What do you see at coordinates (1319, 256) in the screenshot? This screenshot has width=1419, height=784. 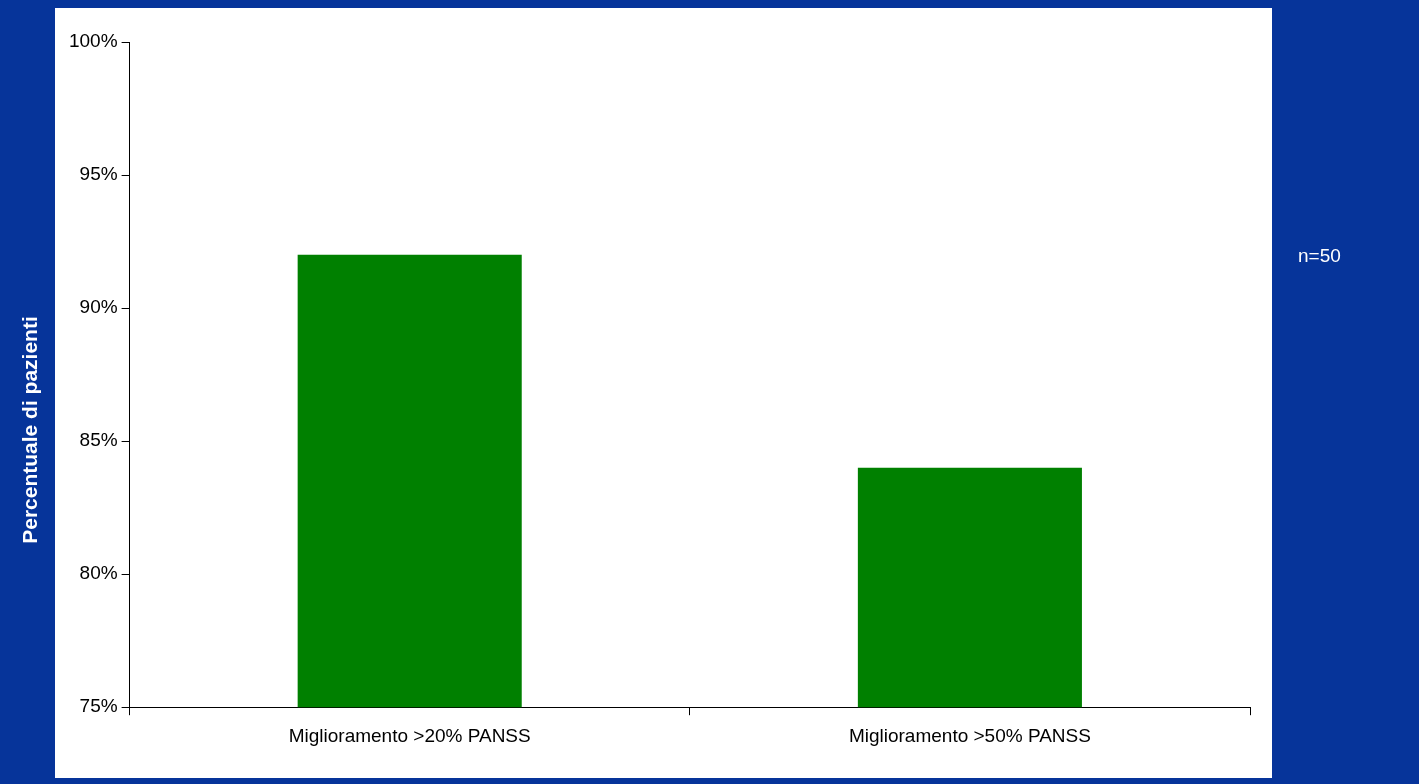 I see `text: n=50` at bounding box center [1319, 256].